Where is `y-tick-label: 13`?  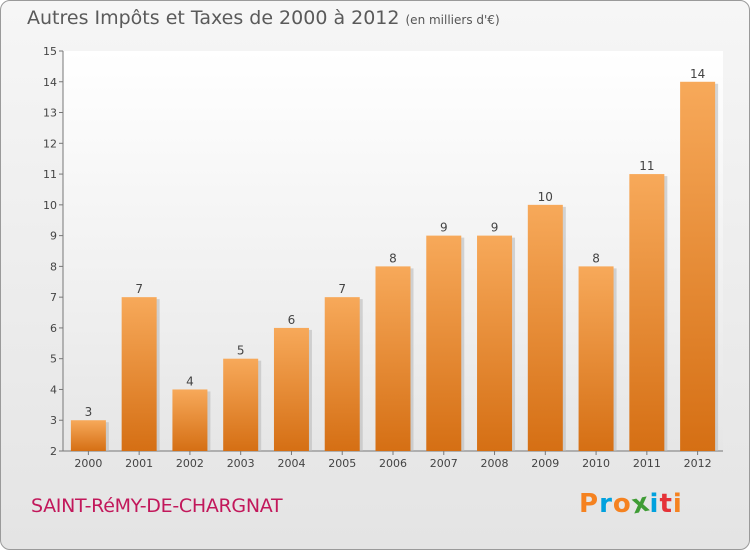
y-tick-label: 13 is located at coordinates (50, 113).